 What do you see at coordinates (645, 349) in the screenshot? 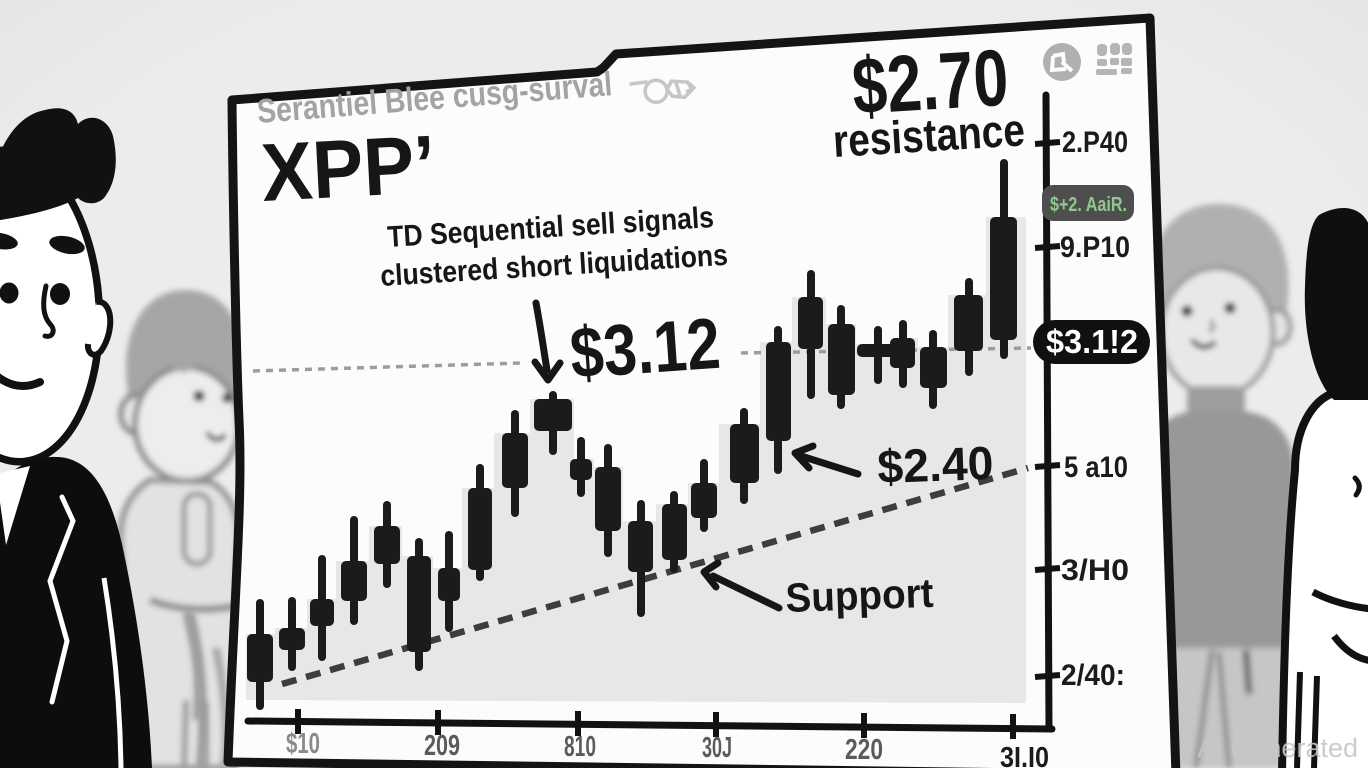
I see `svg-text: $3.12` at bounding box center [645, 349].